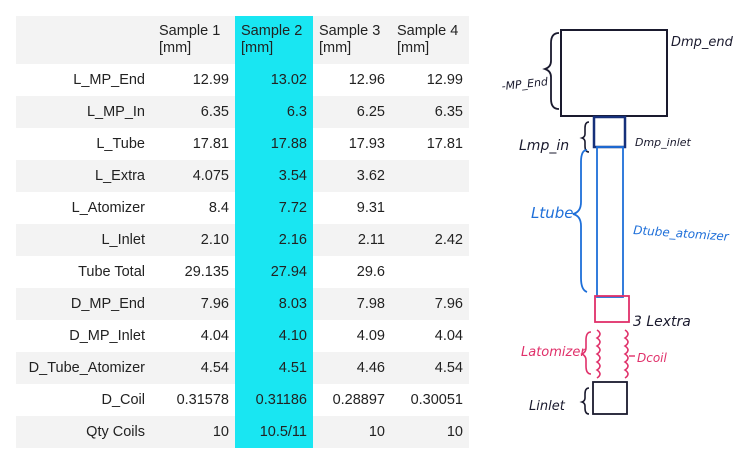  What do you see at coordinates (610, 398) in the screenshot?
I see `inlet-outline` at bounding box center [610, 398].